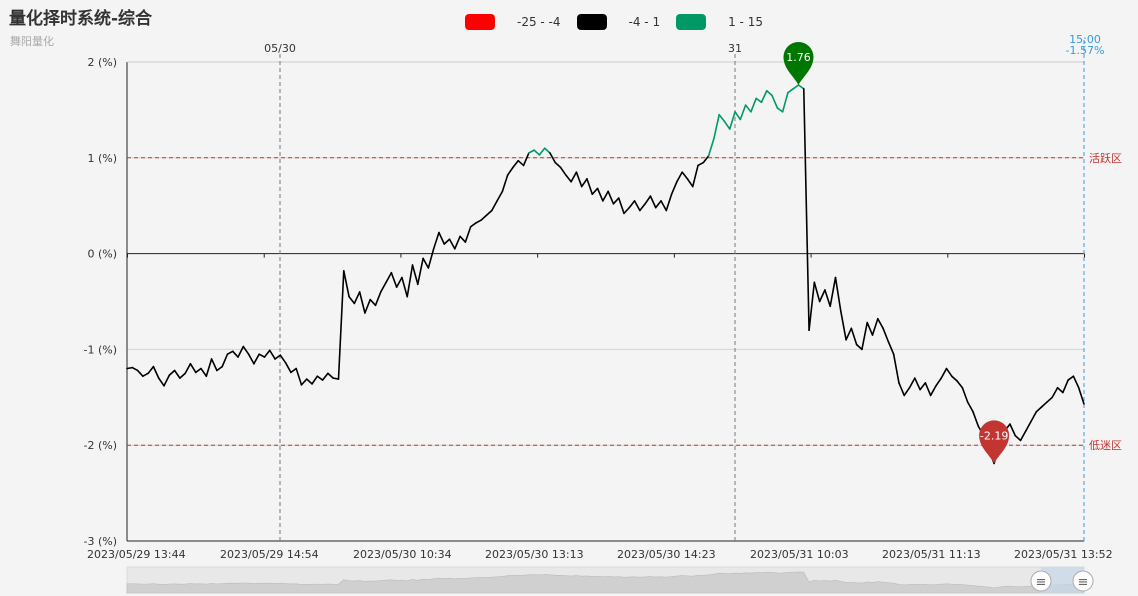 The height and width of the screenshot is (596, 1138). What do you see at coordinates (534, 554) in the screenshot?
I see `x-tick-label: 2023/05/30 13:13` at bounding box center [534, 554].